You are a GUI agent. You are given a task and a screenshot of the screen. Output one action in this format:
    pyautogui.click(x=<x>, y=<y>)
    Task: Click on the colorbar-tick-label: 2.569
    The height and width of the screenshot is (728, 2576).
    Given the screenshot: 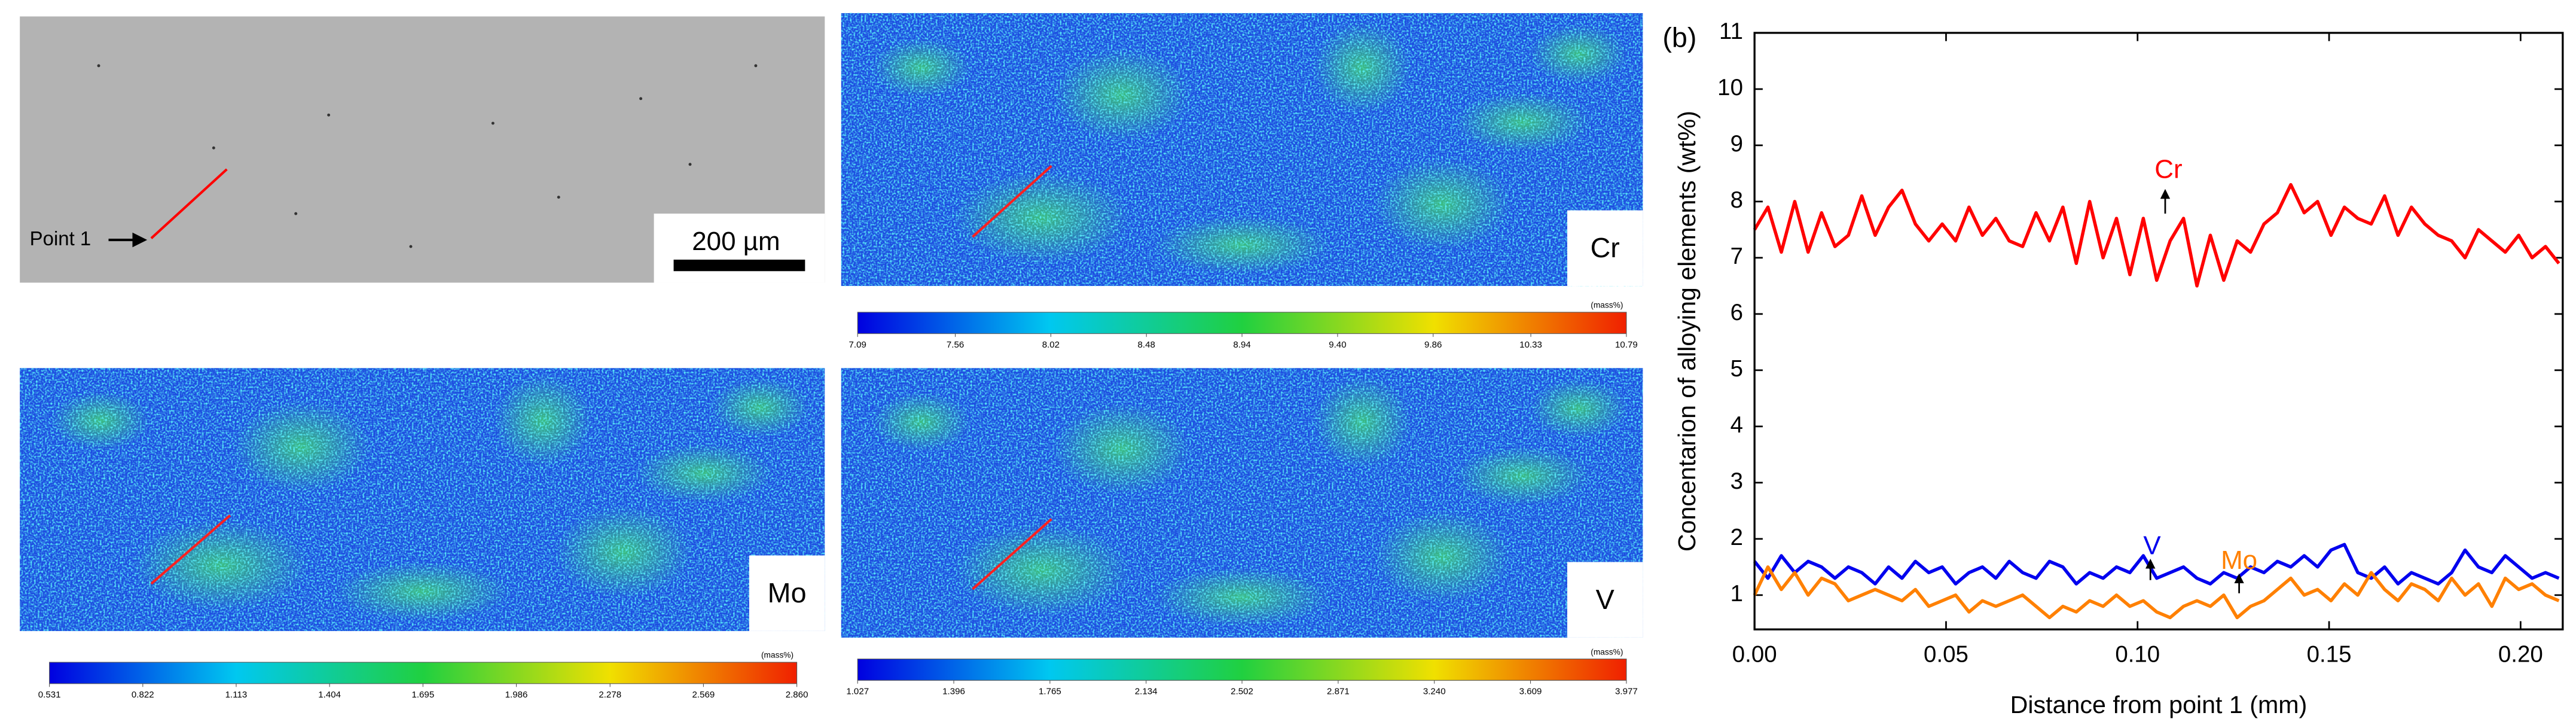 What is the action you would take?
    pyautogui.click(x=704, y=695)
    